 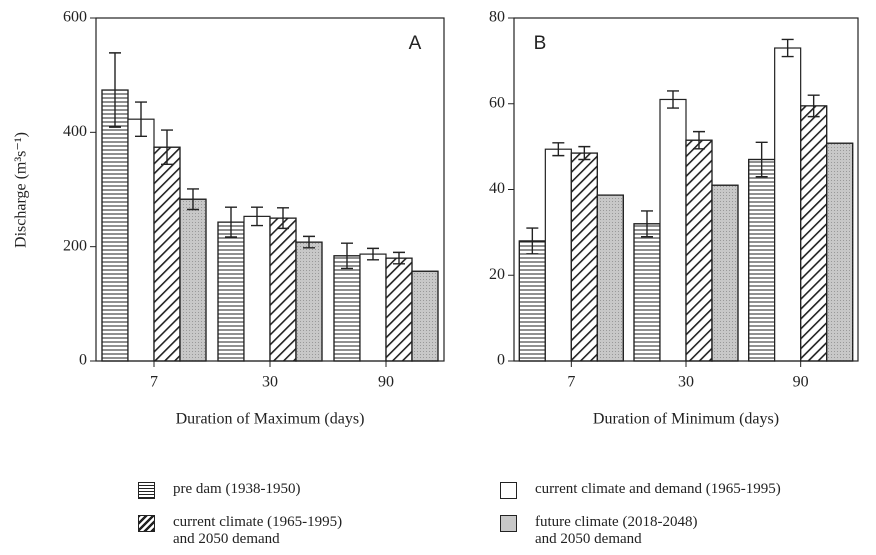 I want to click on legend-entry: pre dam (1938-1950), so click(x=219, y=490).